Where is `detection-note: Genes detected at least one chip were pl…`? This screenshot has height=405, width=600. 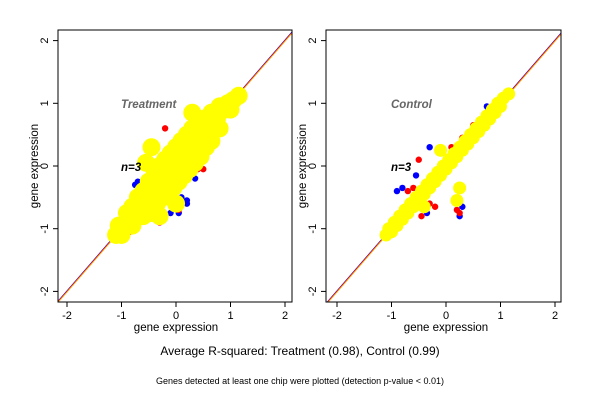 detection-note: Genes detected at least one chip were pl… is located at coordinates (300, 381).